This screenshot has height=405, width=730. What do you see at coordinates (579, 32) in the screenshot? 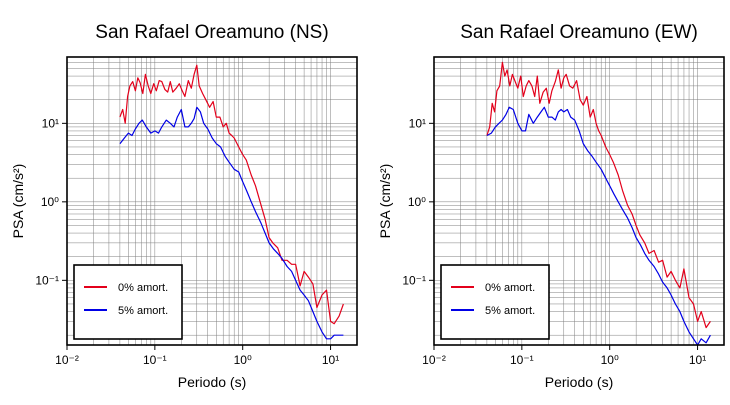
I see `chart-title: San Rafael Oreamuno (EW)` at bounding box center [579, 32].